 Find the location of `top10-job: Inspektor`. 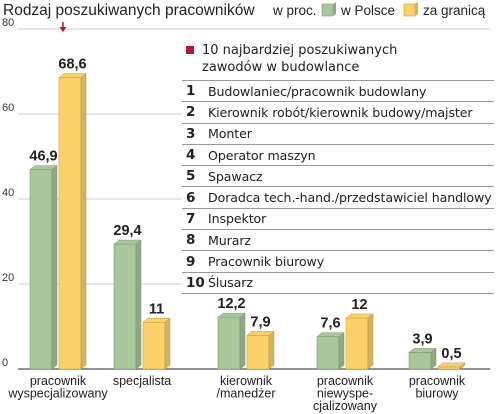

top10-job: Inspektor is located at coordinates (237, 219).